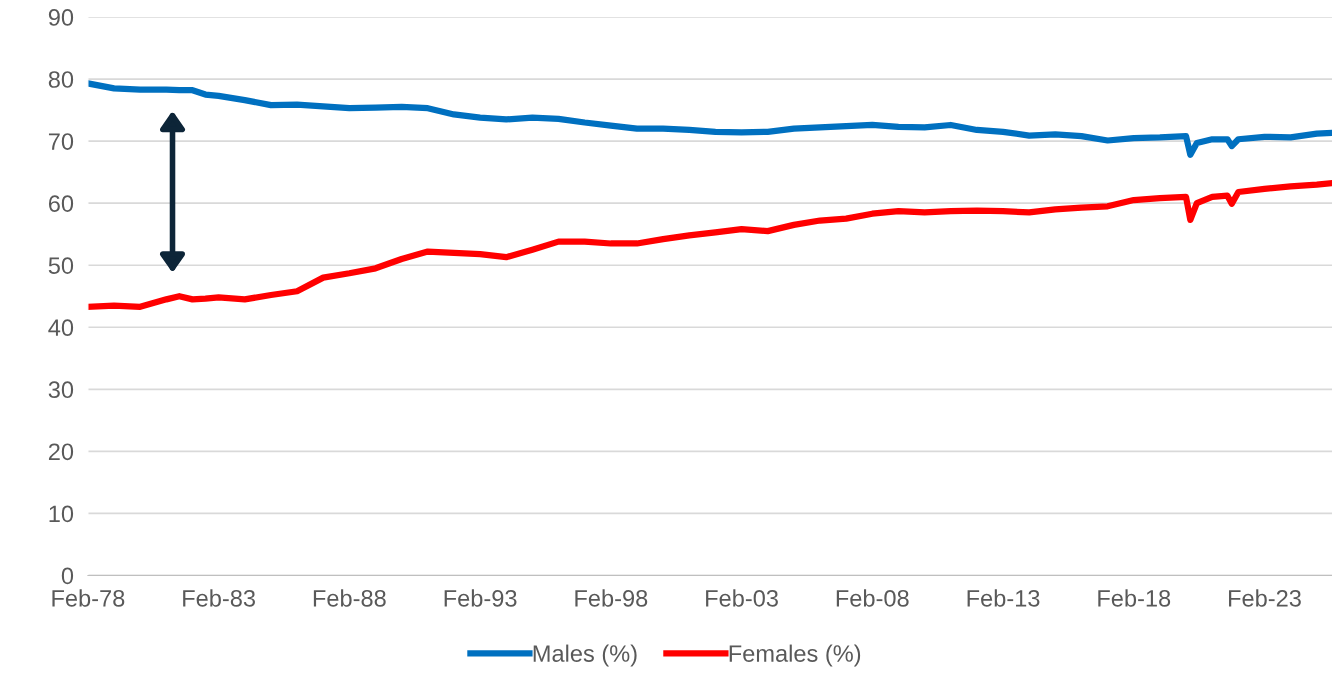 The image size is (1332, 681). What do you see at coordinates (67, 576) in the screenshot?
I see `y-tick-label: 0` at bounding box center [67, 576].